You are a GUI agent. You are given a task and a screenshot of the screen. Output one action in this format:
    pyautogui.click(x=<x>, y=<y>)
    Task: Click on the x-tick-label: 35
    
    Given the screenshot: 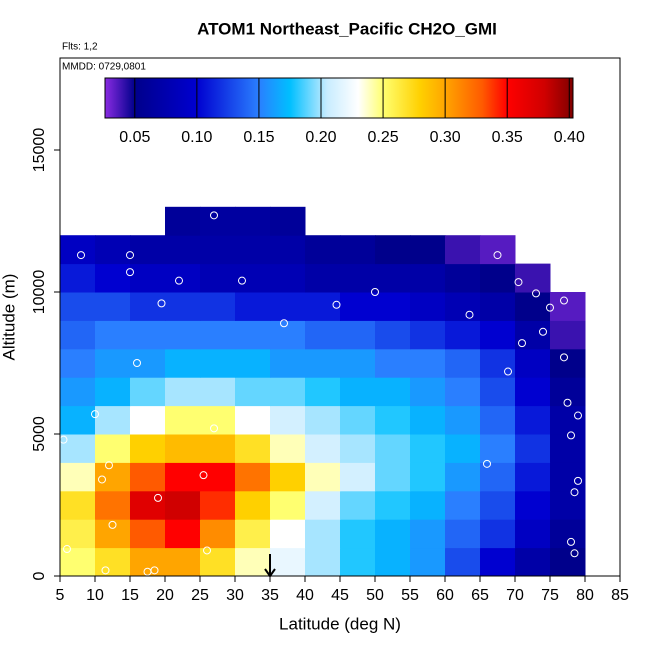 What is the action you would take?
    pyautogui.click(x=270, y=595)
    